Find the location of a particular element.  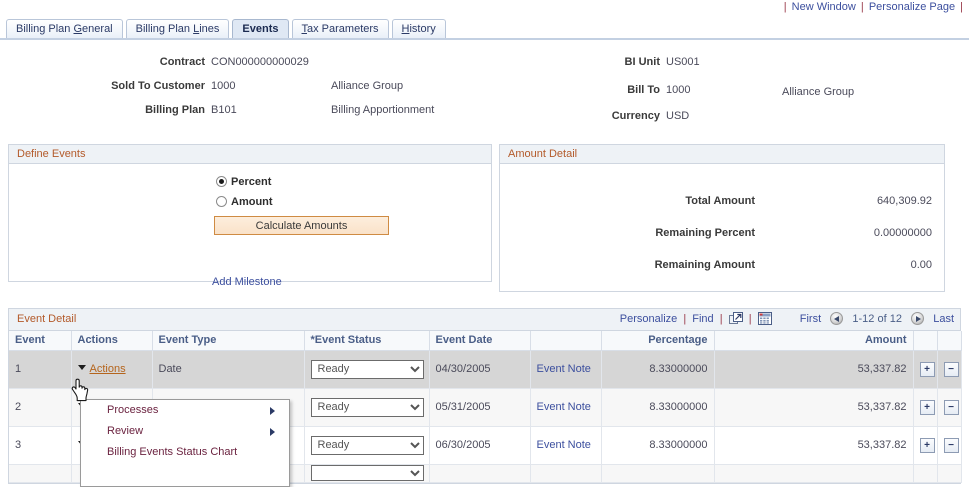

tab-label: Tax Parameters is located at coordinates (340, 29).